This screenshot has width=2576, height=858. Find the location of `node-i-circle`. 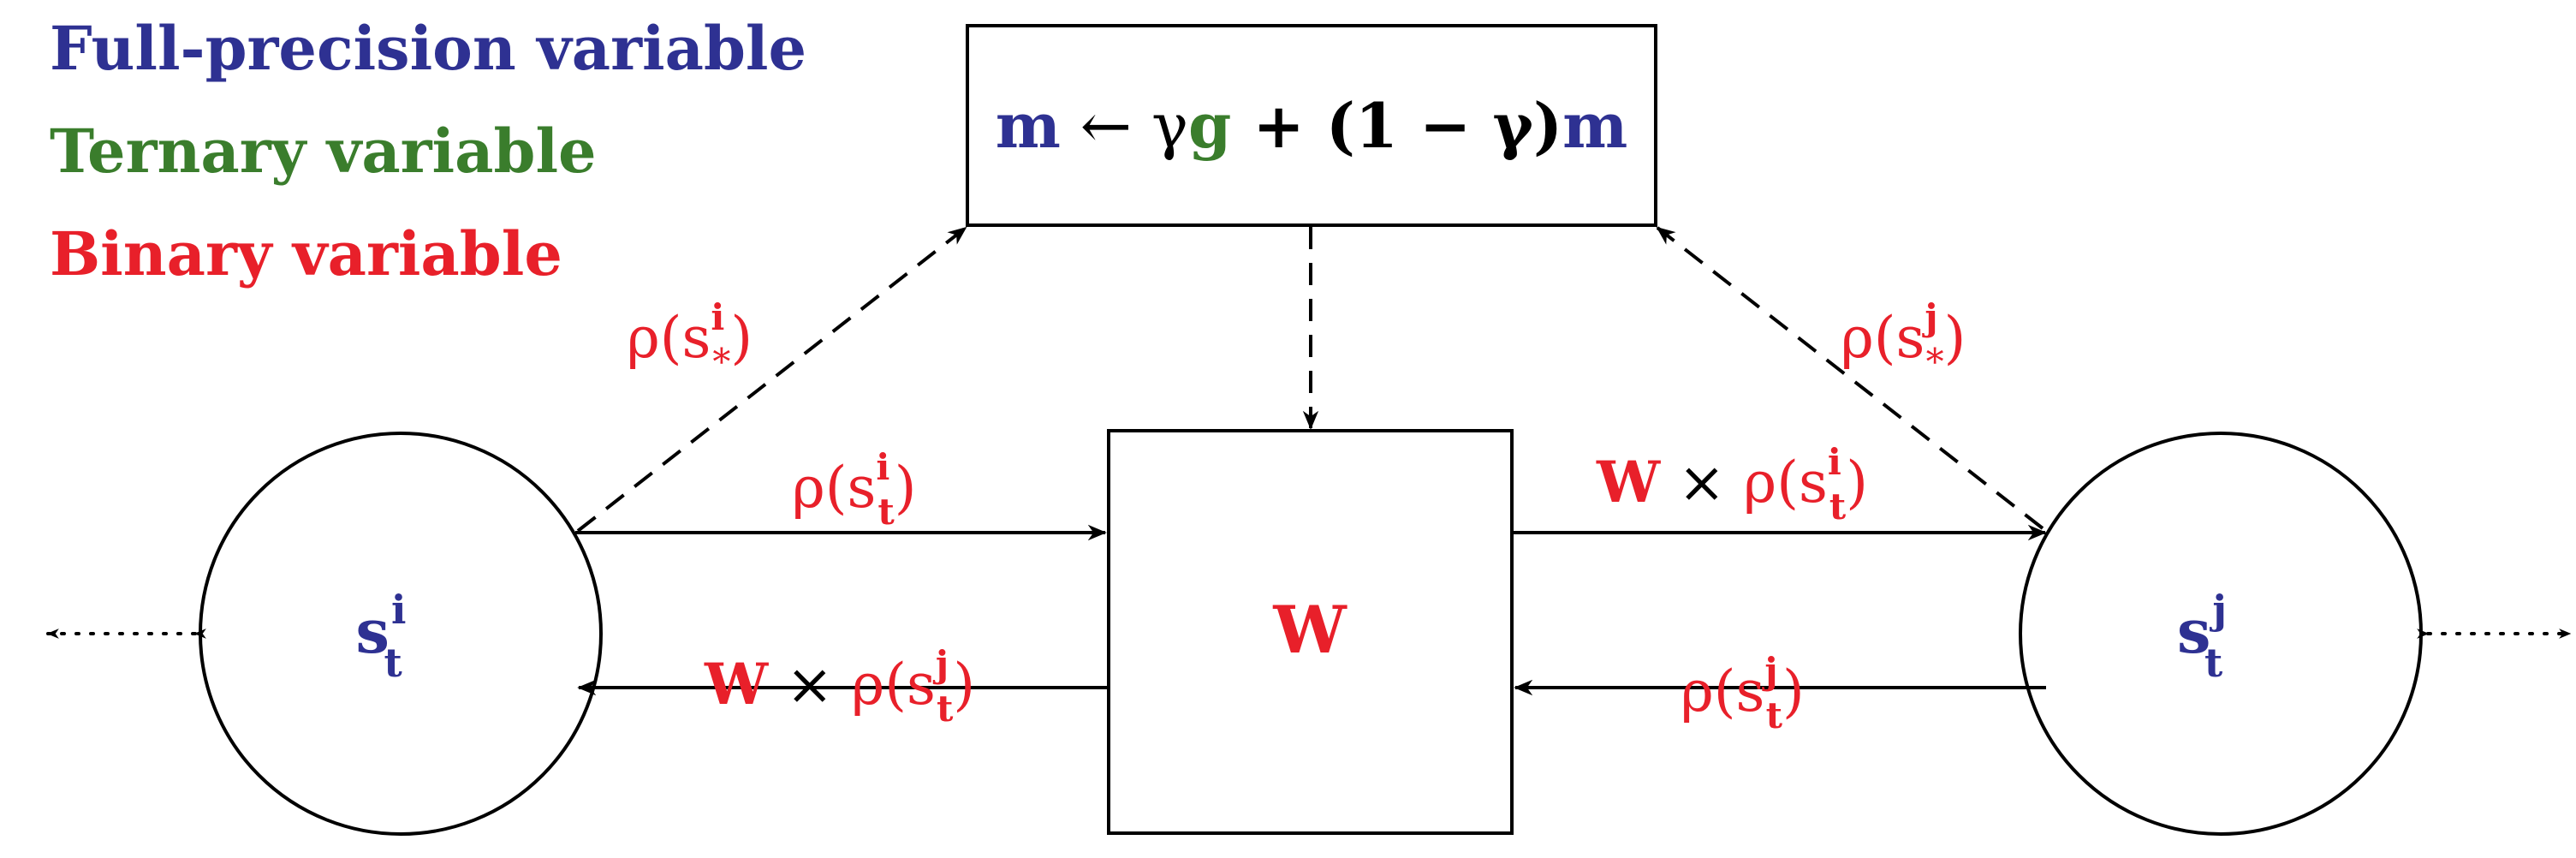

node-i-circle is located at coordinates (401, 634).